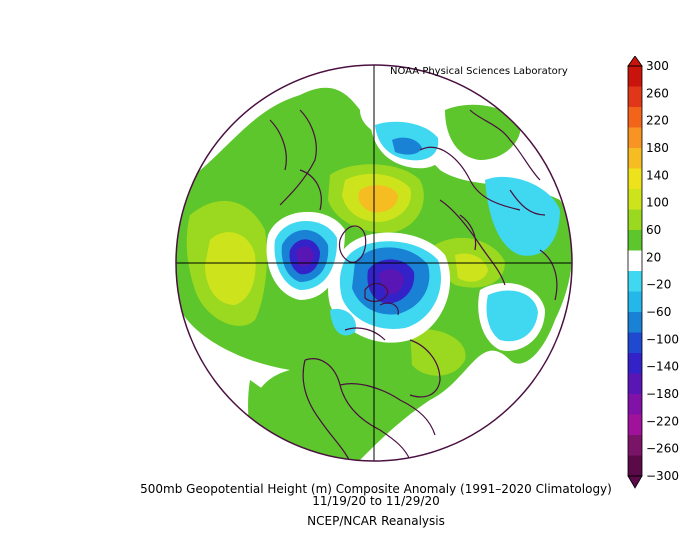 This screenshot has width=700, height=542. What do you see at coordinates (653, 230) in the screenshot?
I see `colorbar-tick-label: 60` at bounding box center [653, 230].